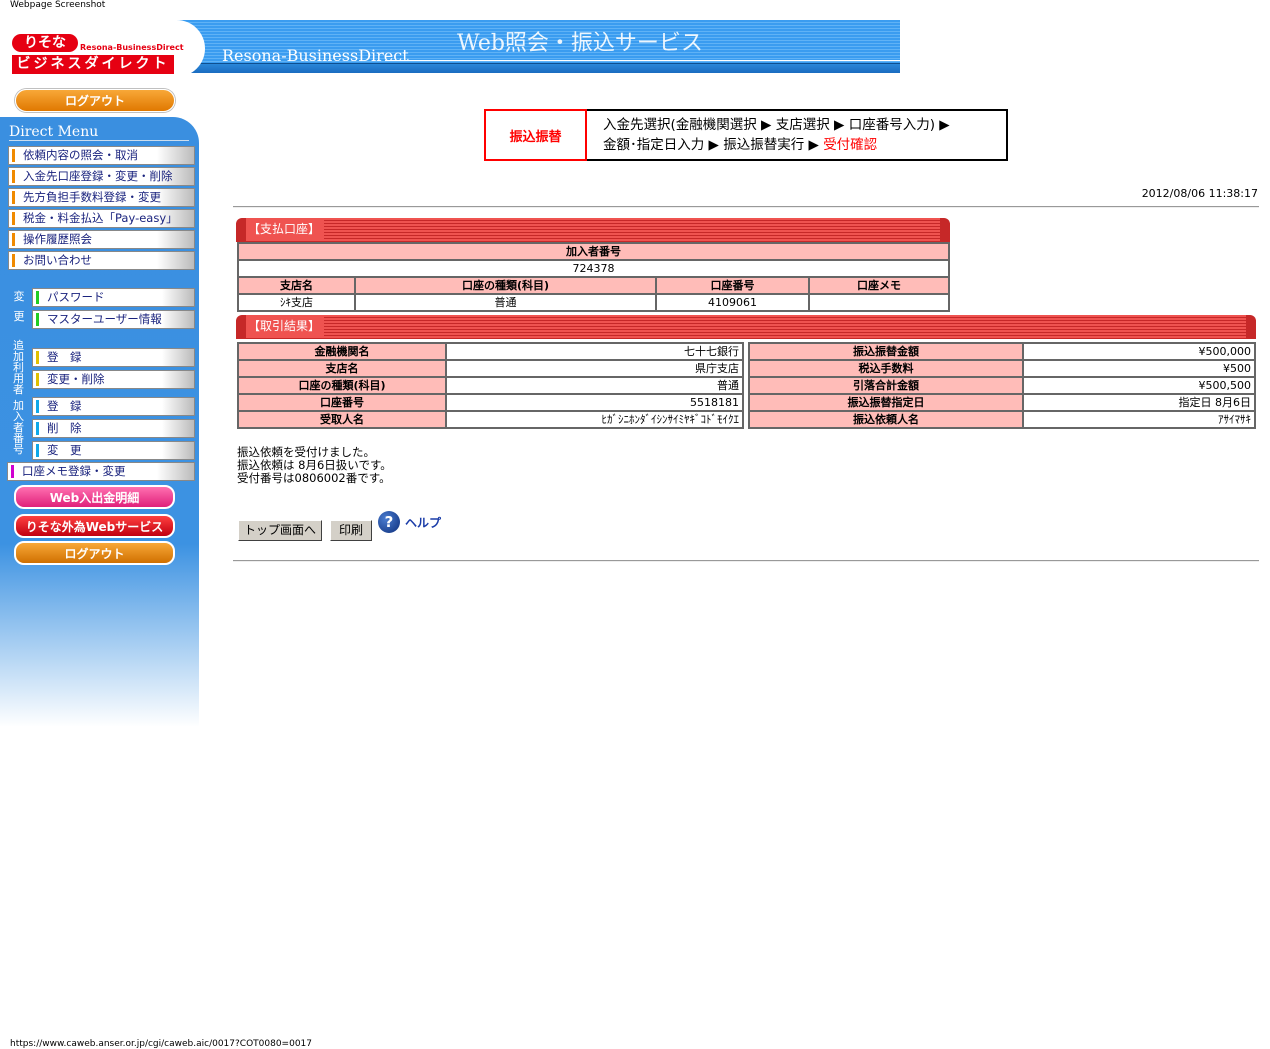 Image resolution: width=1270 pixels, height=1049 pixels. What do you see at coordinates (18, 367) in the screenshot?
I see `additional-user-label: 追加利用者` at bounding box center [18, 367].